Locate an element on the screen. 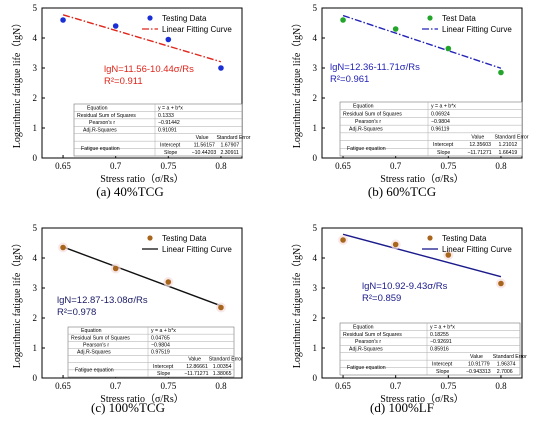 This screenshot has height=444, width=550. fit-equation: lgN=12.87-13.08σ/Rs is located at coordinates (102, 300).